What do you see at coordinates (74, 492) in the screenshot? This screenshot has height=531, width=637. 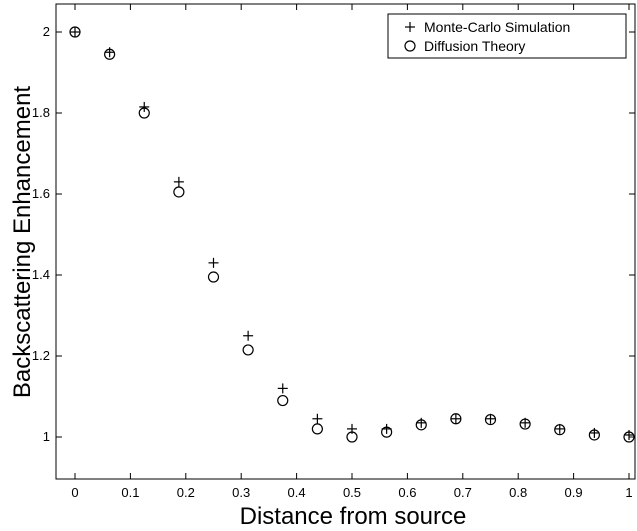 I see `x-tick-label: 0` at bounding box center [74, 492].